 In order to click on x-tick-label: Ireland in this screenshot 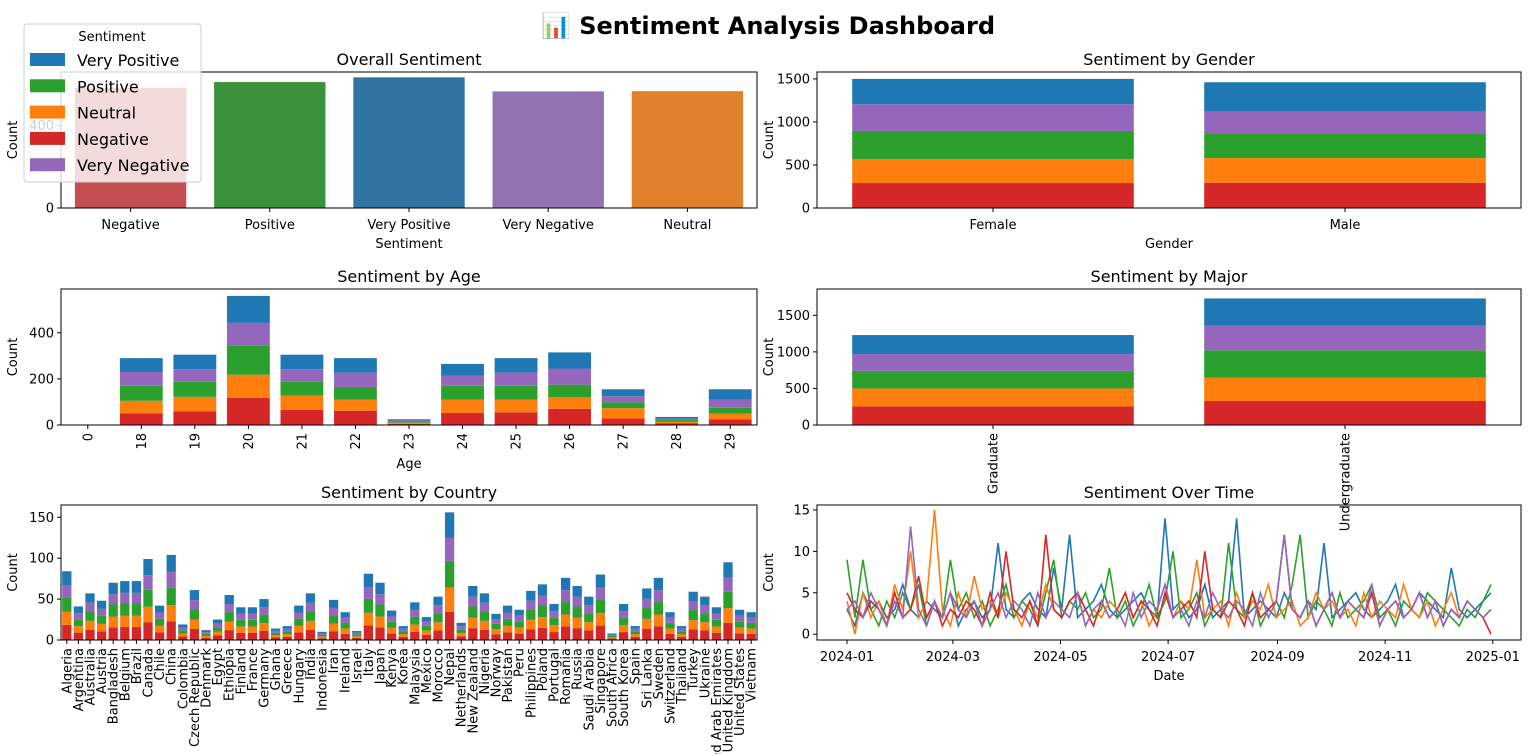, I will do `click(346, 670)`.